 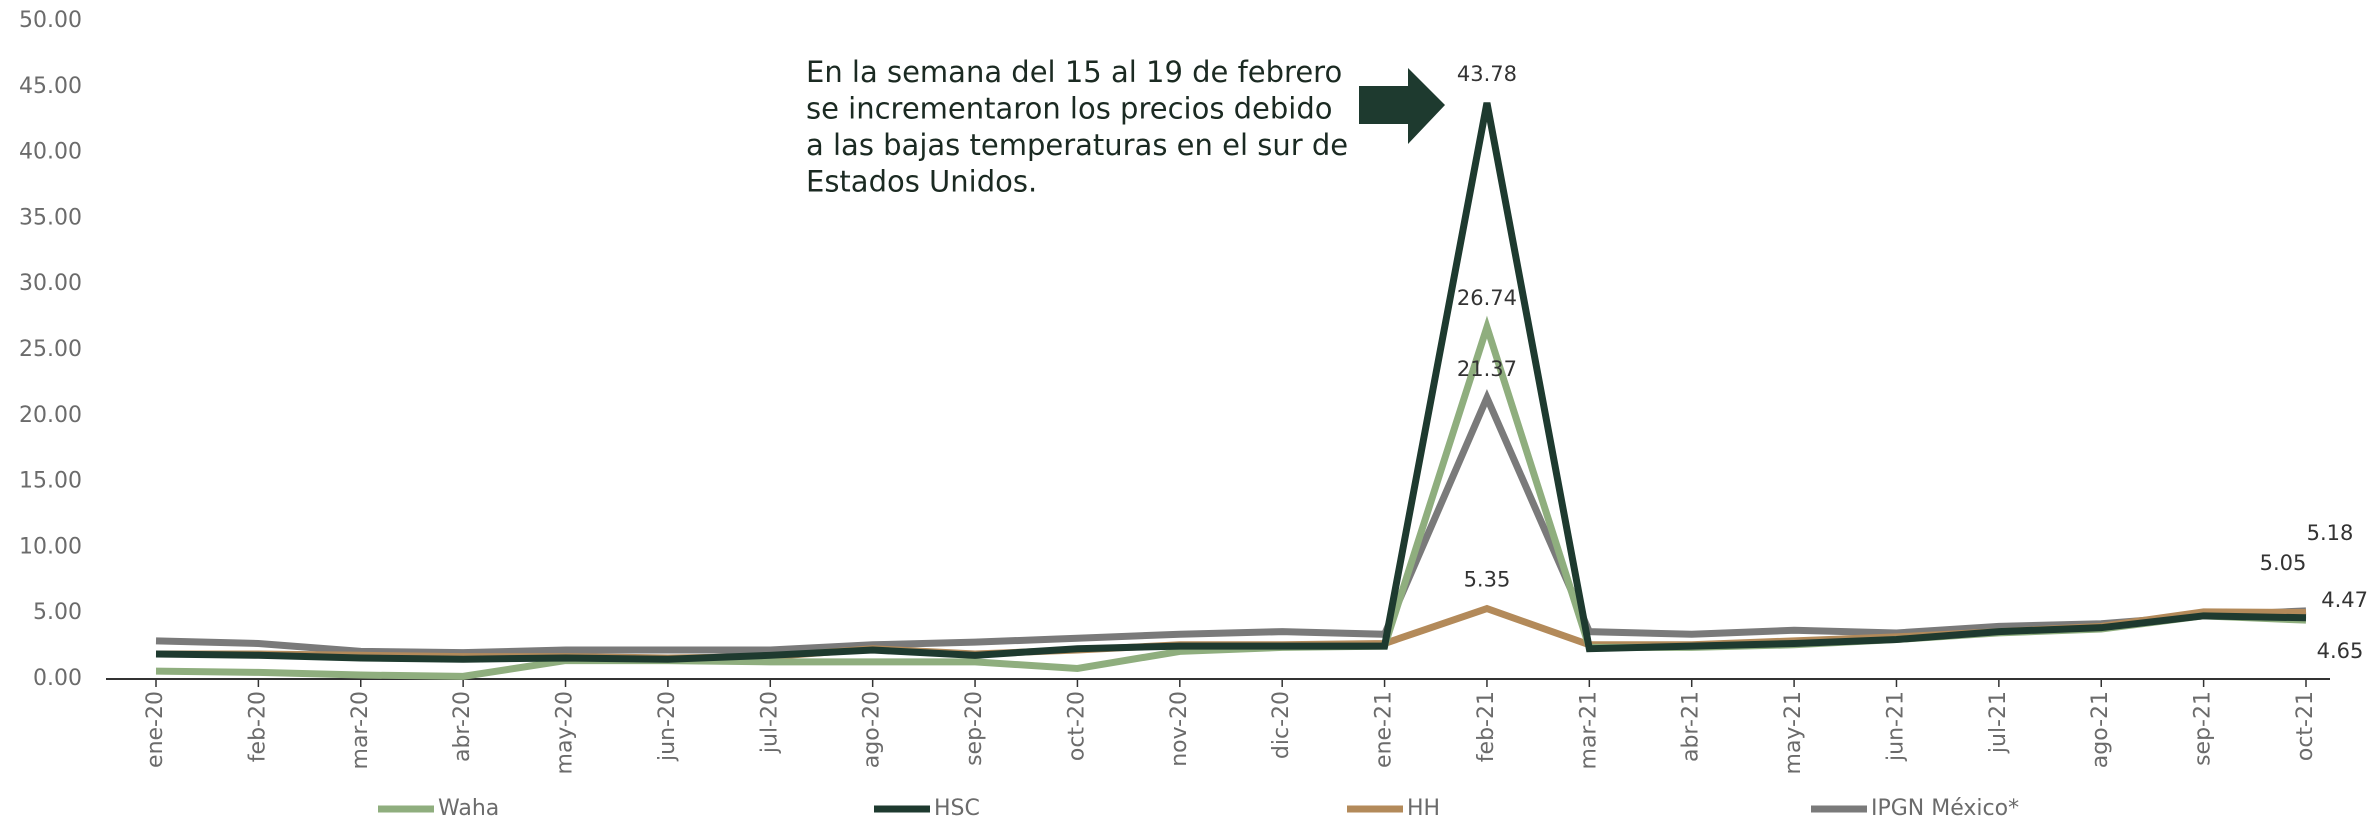 I want to click on y-tick-label: 45.00, so click(x=50, y=86).